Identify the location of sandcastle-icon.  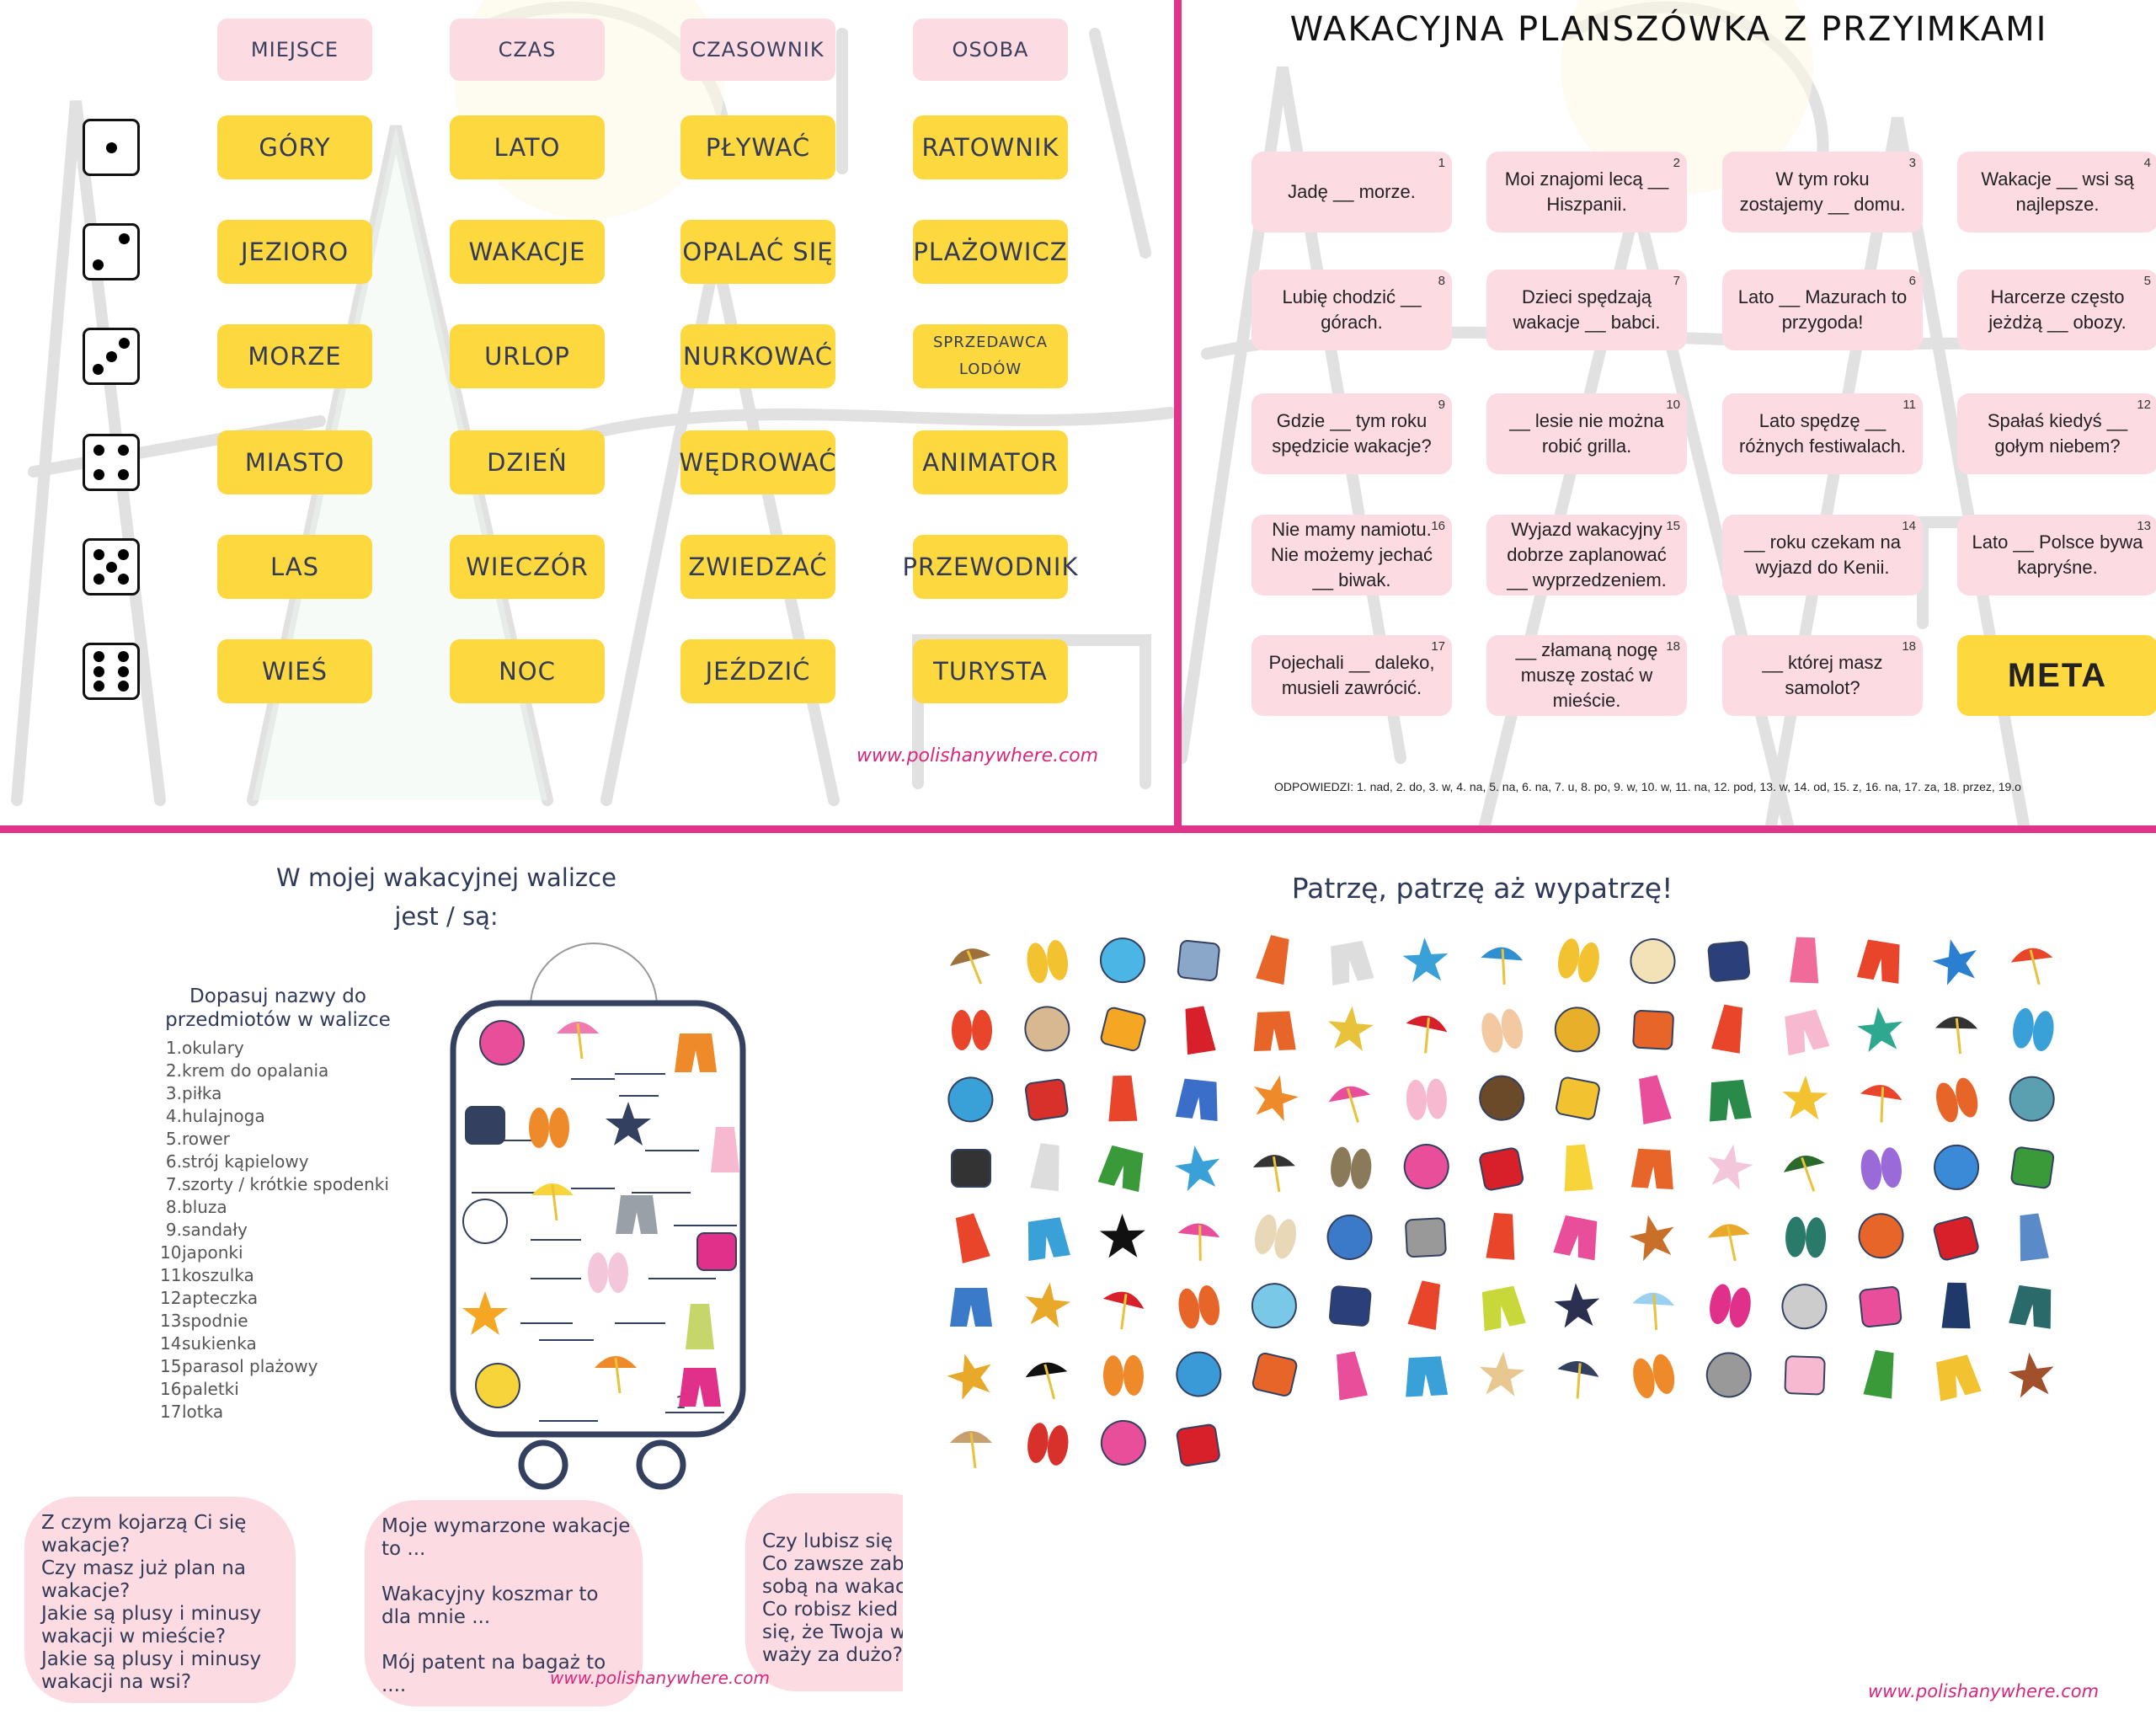
(1506, 1377).